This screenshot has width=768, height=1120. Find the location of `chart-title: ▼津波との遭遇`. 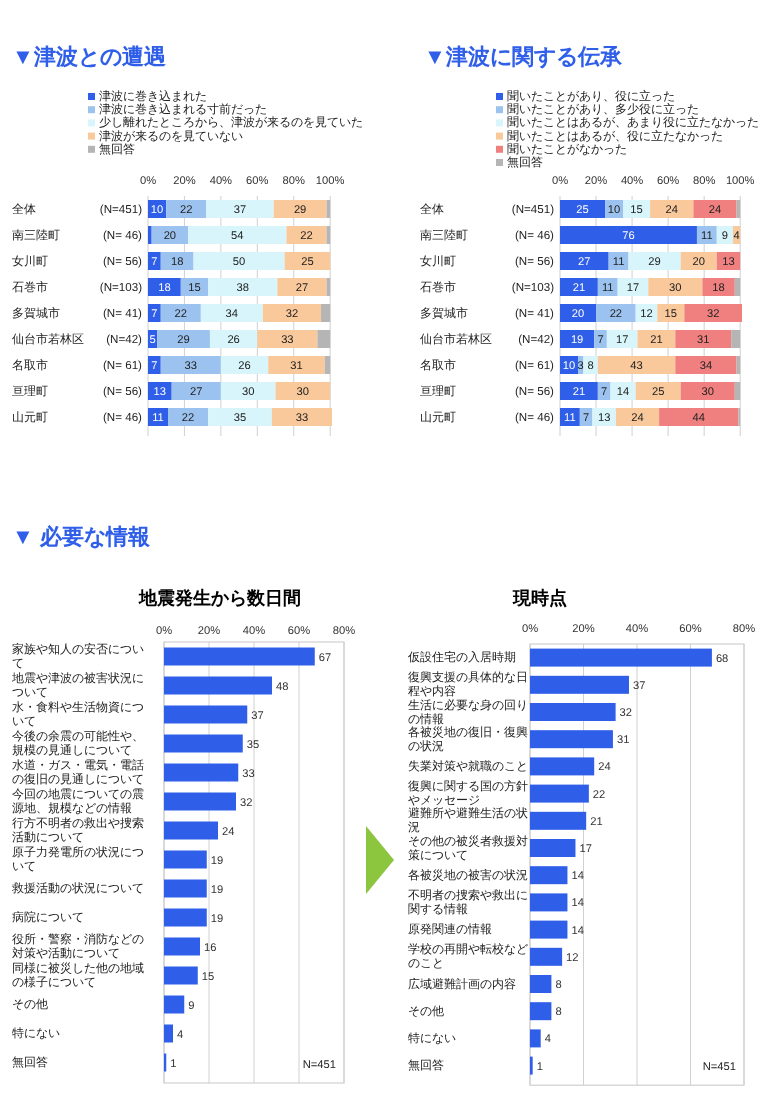

chart-title: ▼津波との遭遇 is located at coordinates (89, 57).